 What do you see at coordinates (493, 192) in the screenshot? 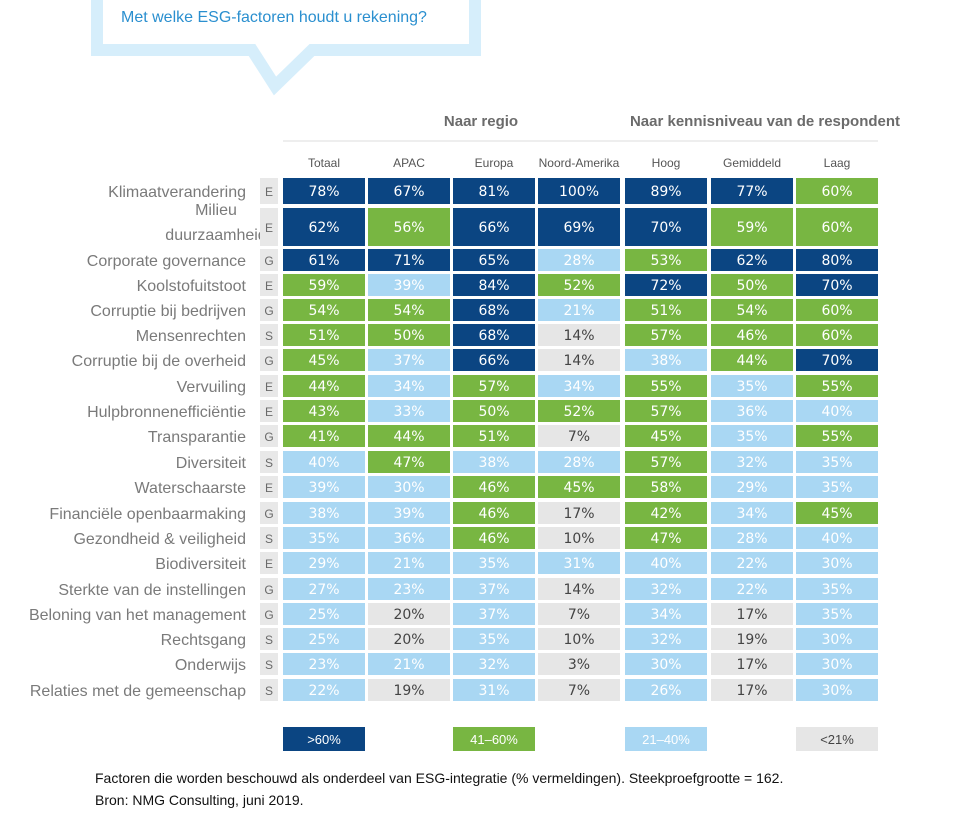
I see `cell-value: 81%` at bounding box center [493, 192].